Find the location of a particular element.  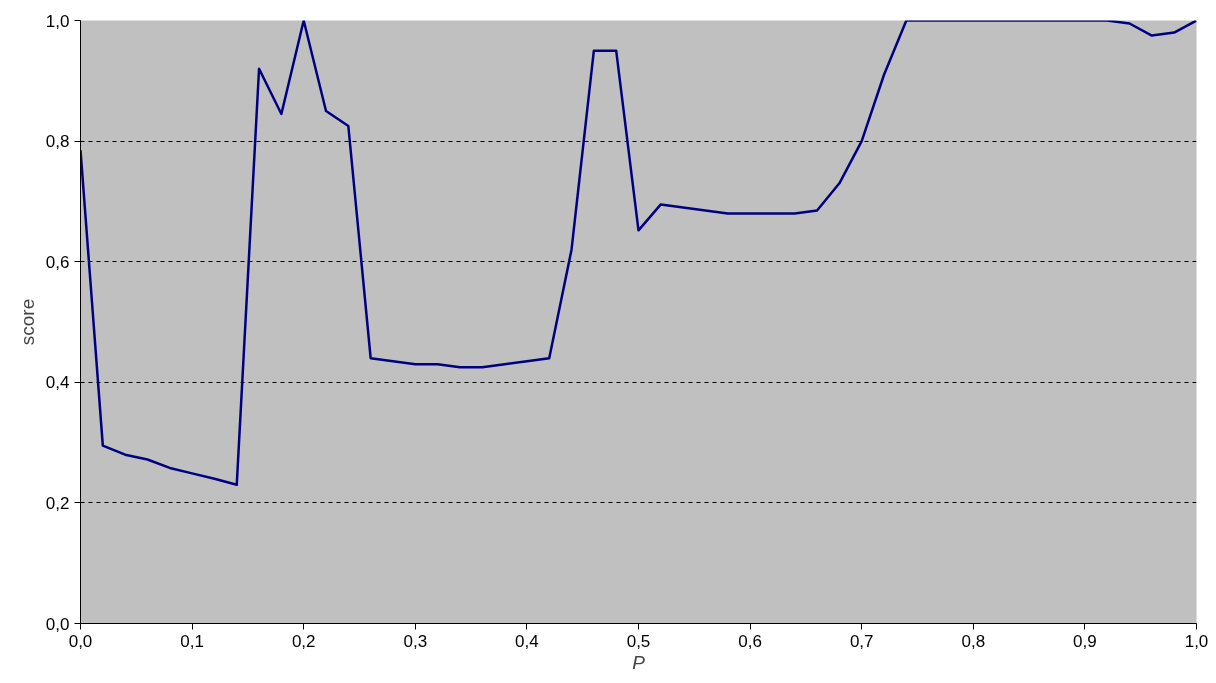

x-tick-label: 0,4 is located at coordinates (527, 641).